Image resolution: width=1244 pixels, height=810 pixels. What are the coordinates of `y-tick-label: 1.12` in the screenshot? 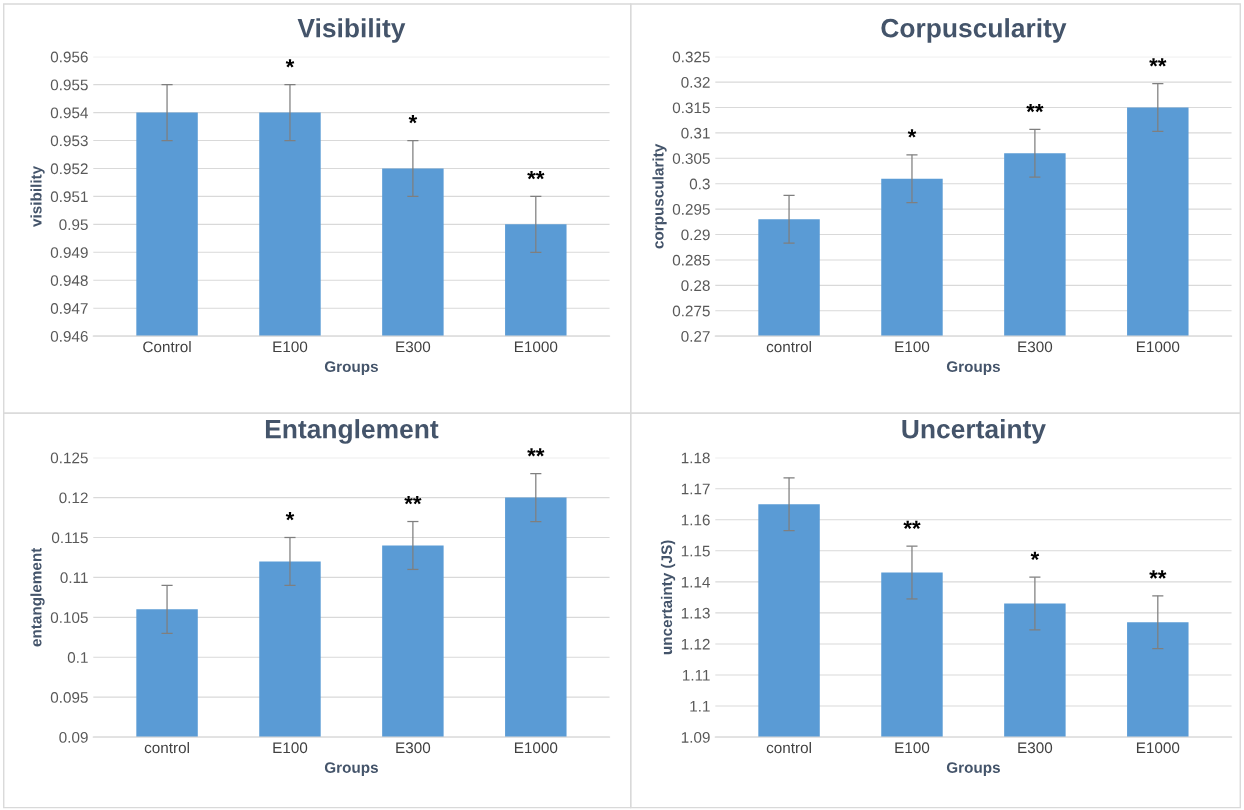 It's located at (695, 644).